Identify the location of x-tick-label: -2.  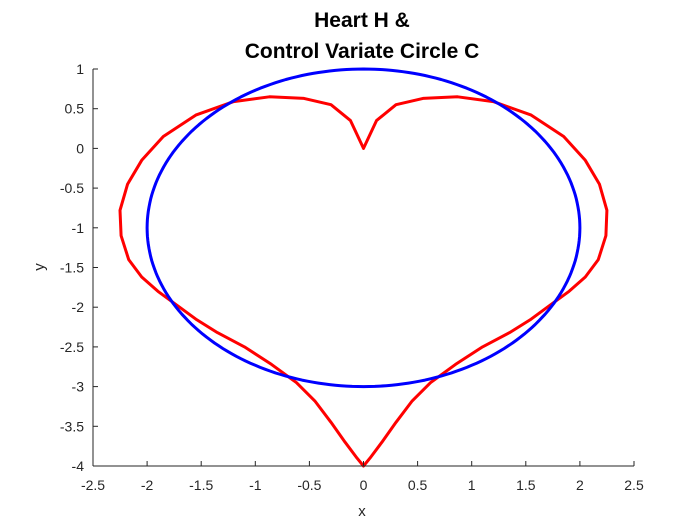
(147, 485).